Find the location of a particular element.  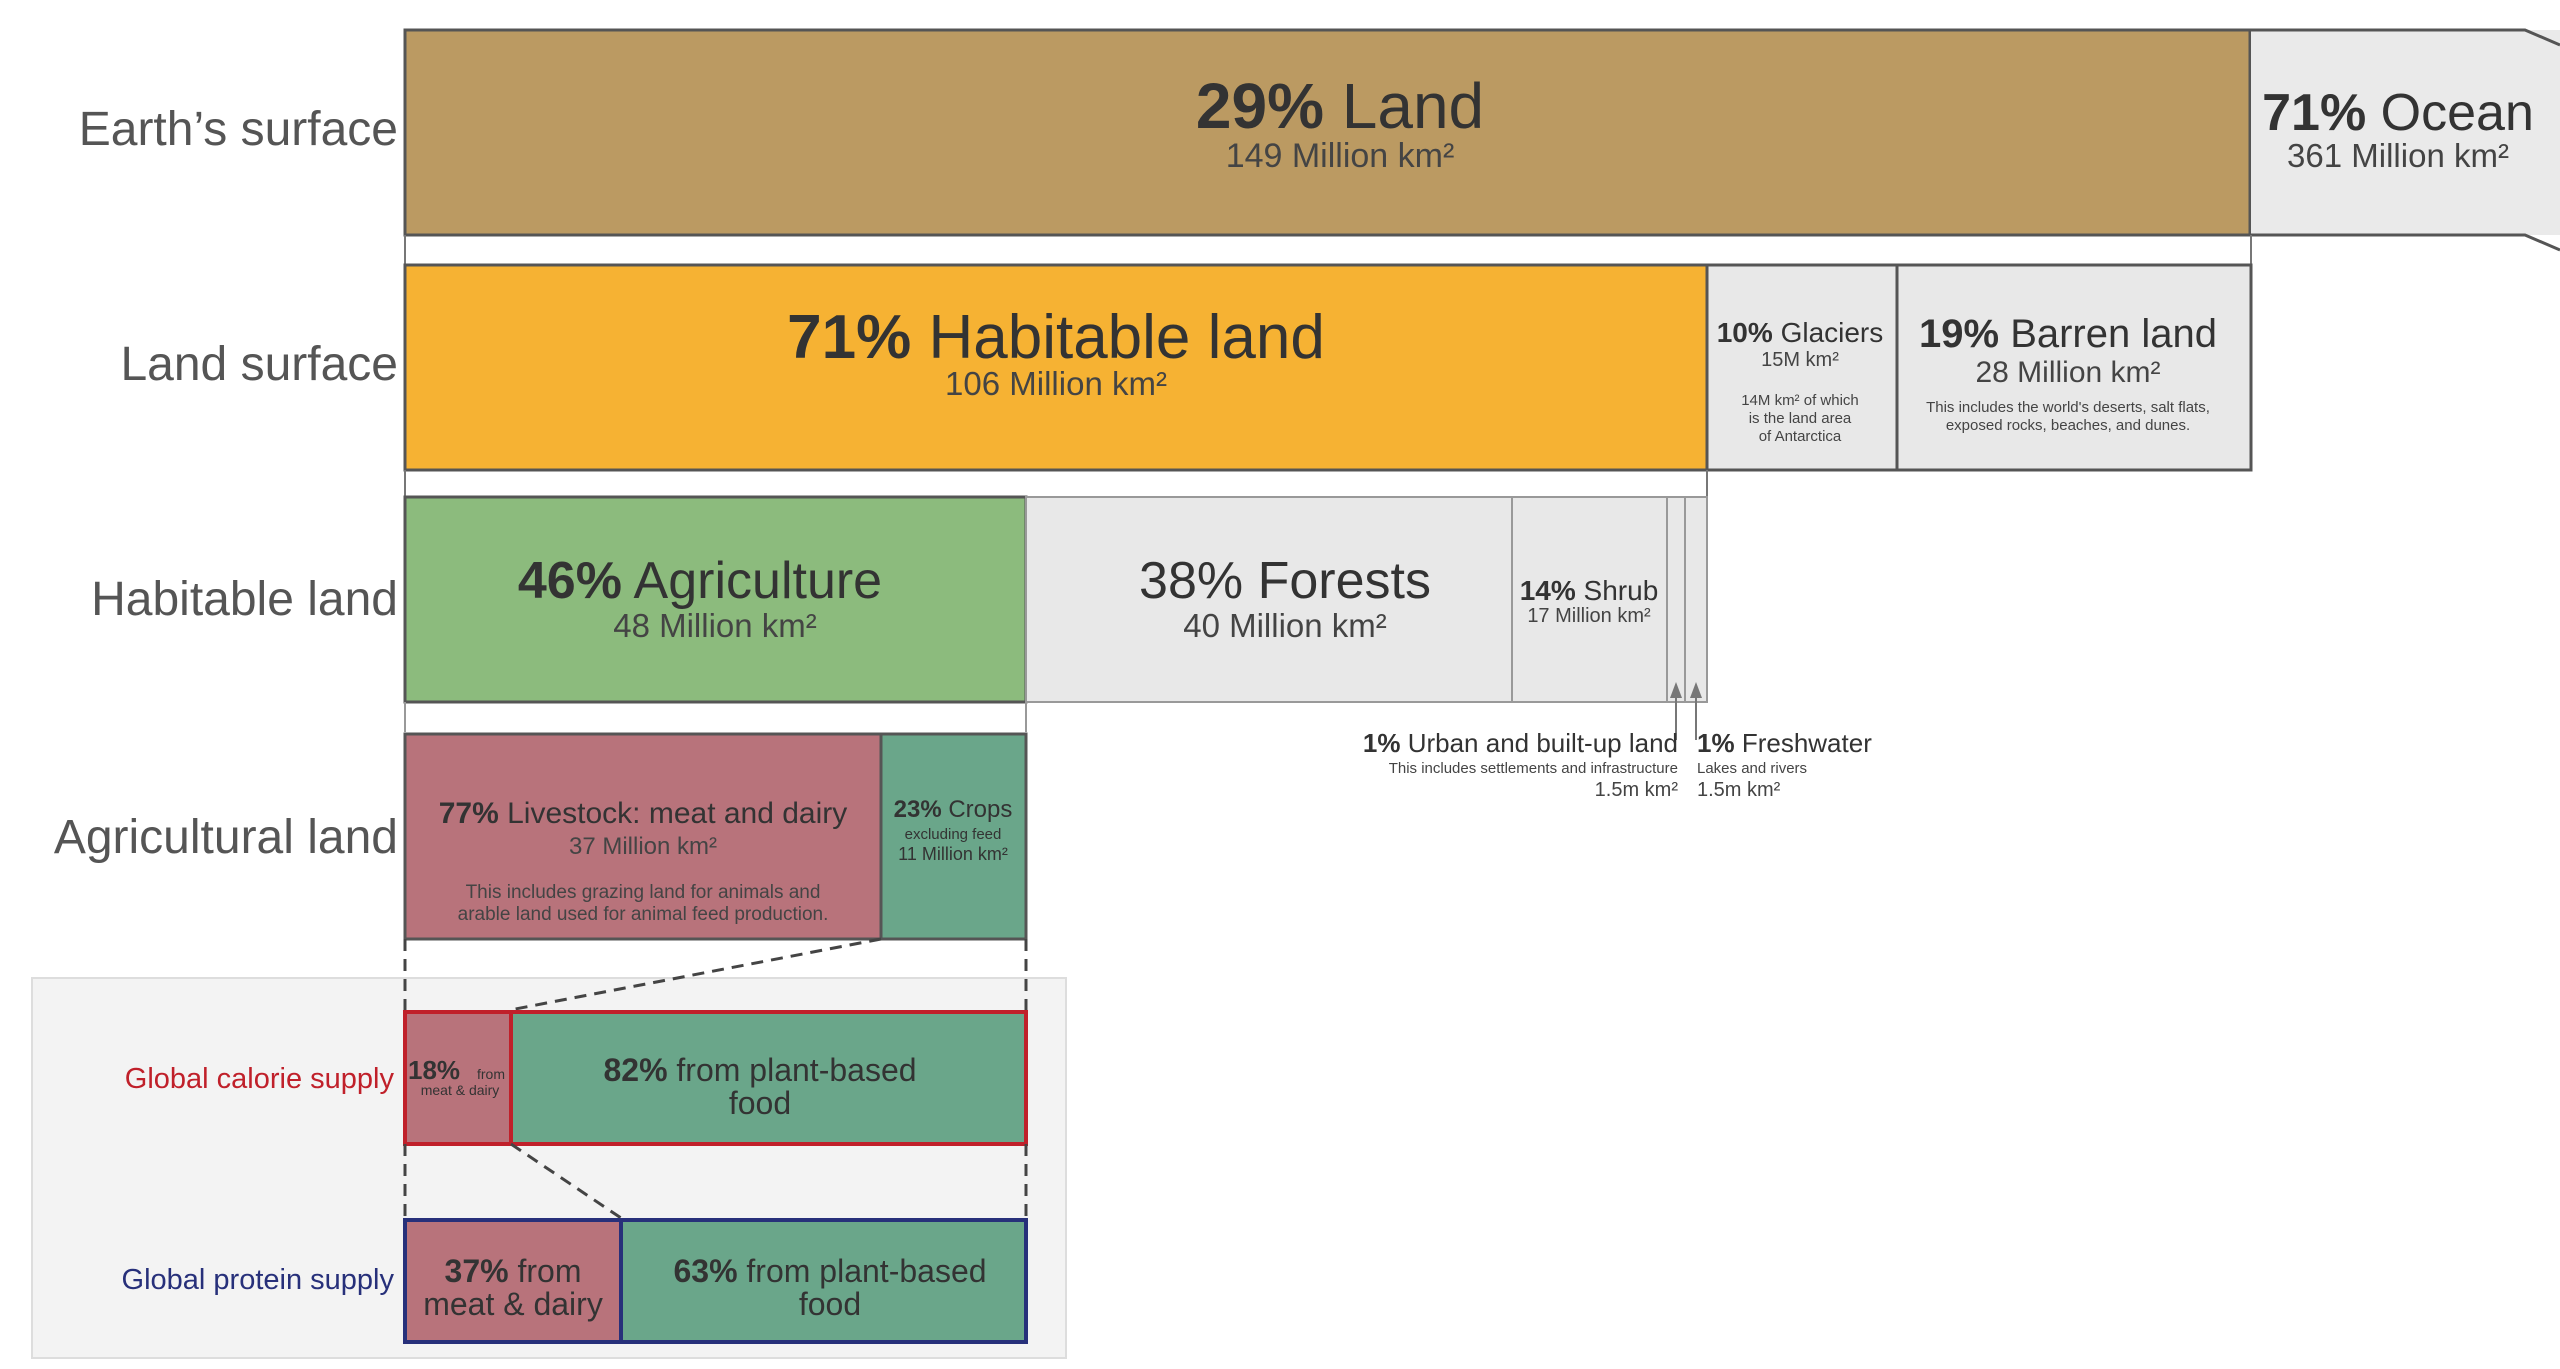

bar-calorie-plant is located at coordinates (768, 1078).